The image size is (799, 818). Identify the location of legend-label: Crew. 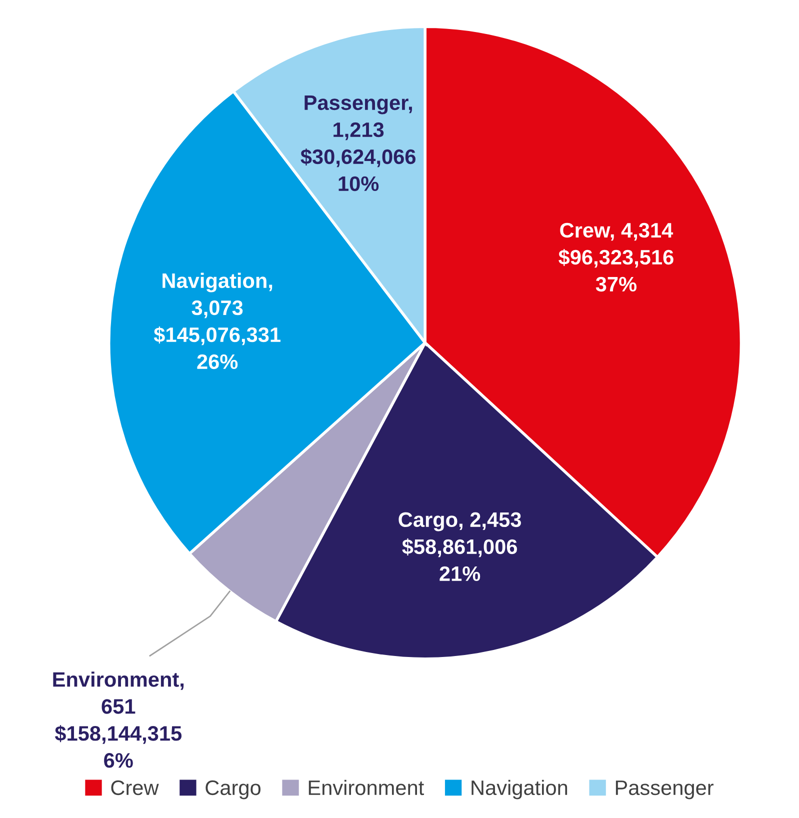
(135, 788).